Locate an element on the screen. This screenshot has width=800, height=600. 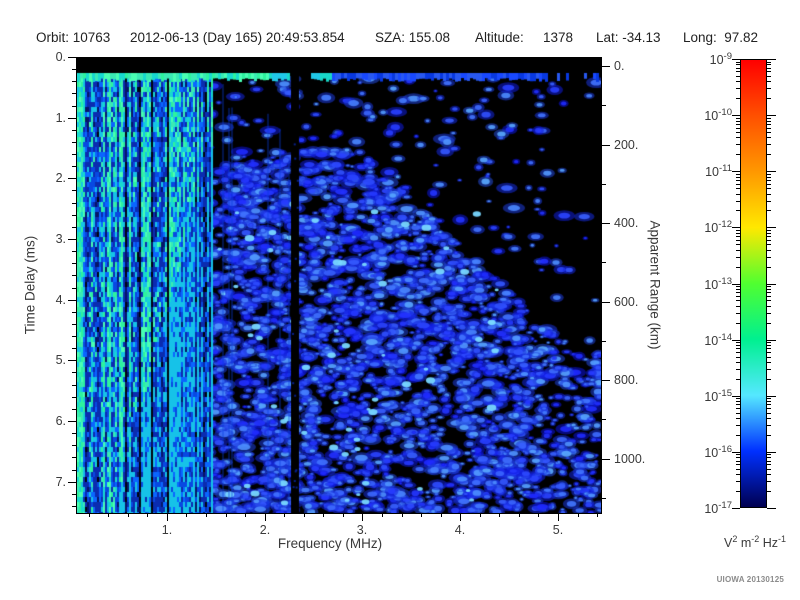
x-axis-tick-label: 4. is located at coordinates (460, 530).